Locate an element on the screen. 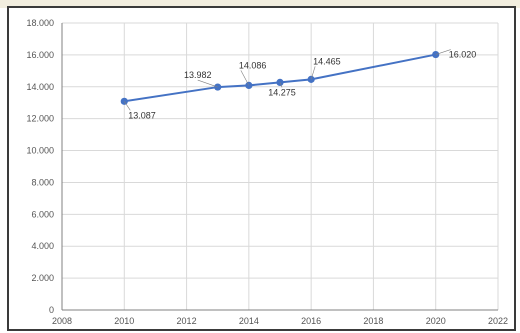  y-tick-label: 18.000 is located at coordinates (40, 23).